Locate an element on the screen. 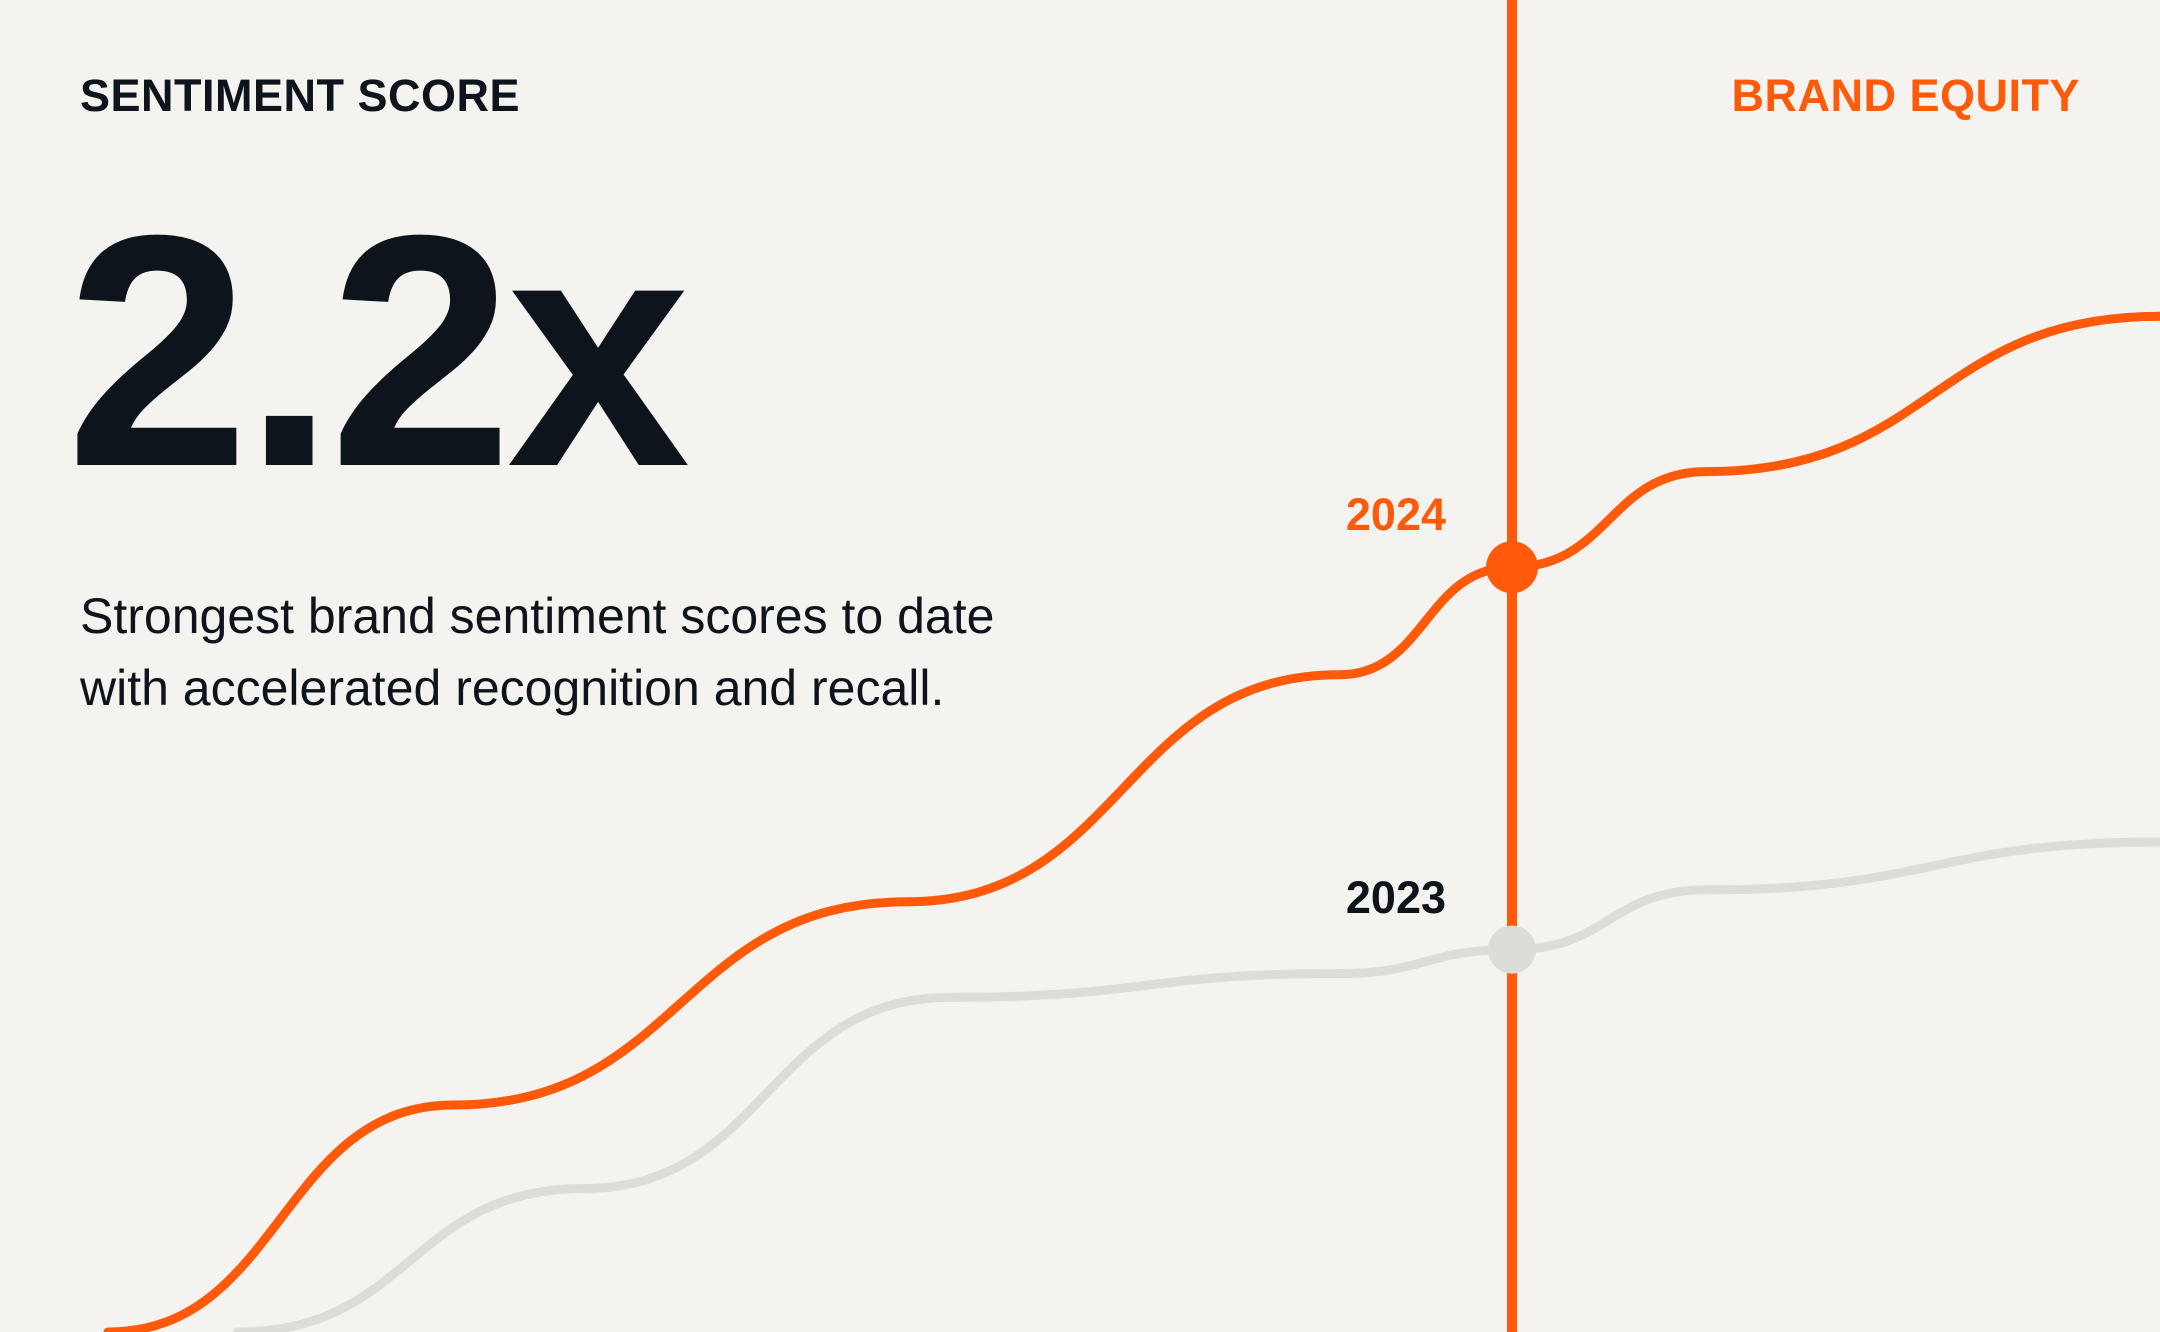  year-label-2024: 2024 is located at coordinates (1395, 515).